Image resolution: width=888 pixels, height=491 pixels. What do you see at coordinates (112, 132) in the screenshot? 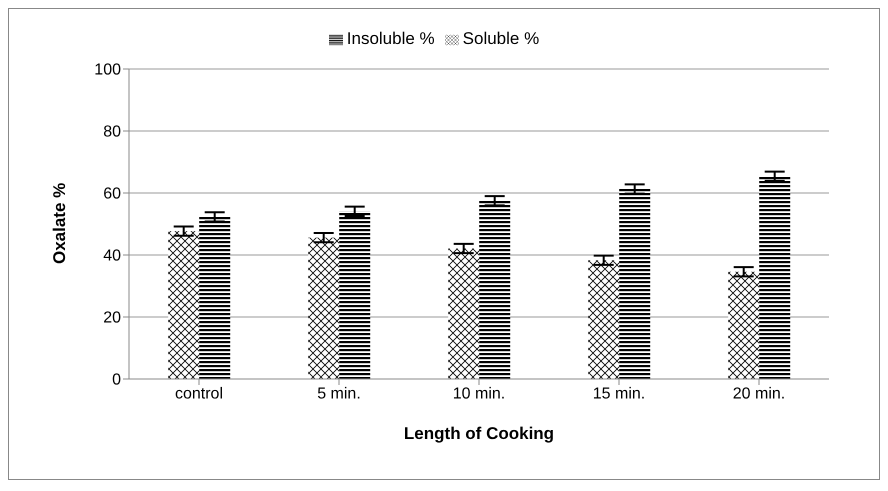
I see `y-tick-label: 80` at bounding box center [112, 132].